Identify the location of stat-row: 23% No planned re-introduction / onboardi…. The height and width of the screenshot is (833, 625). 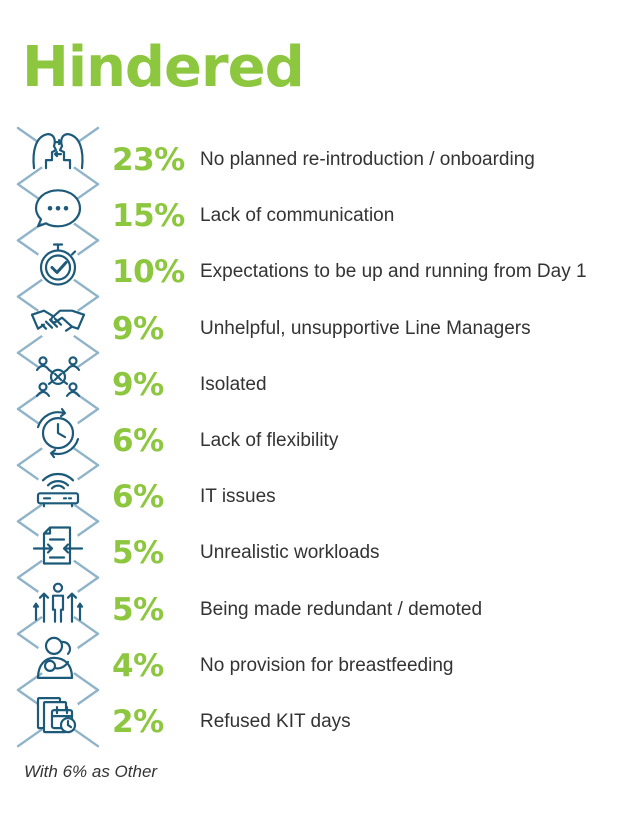
(312, 160).